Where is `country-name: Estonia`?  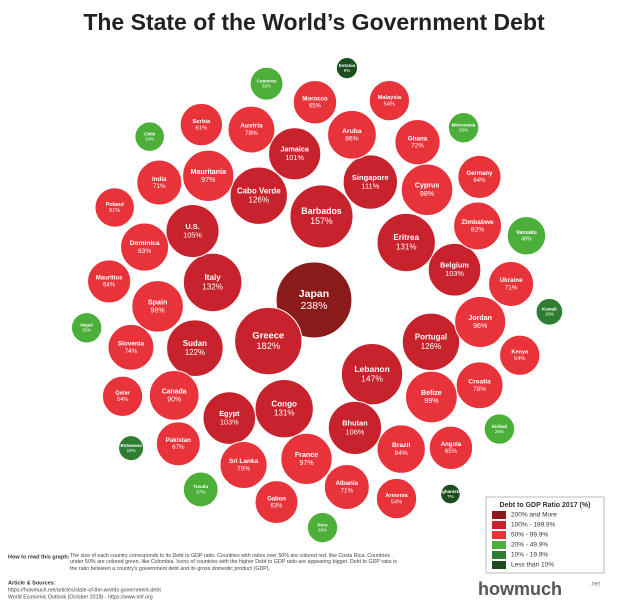
country-name: Estonia is located at coordinates (347, 65).